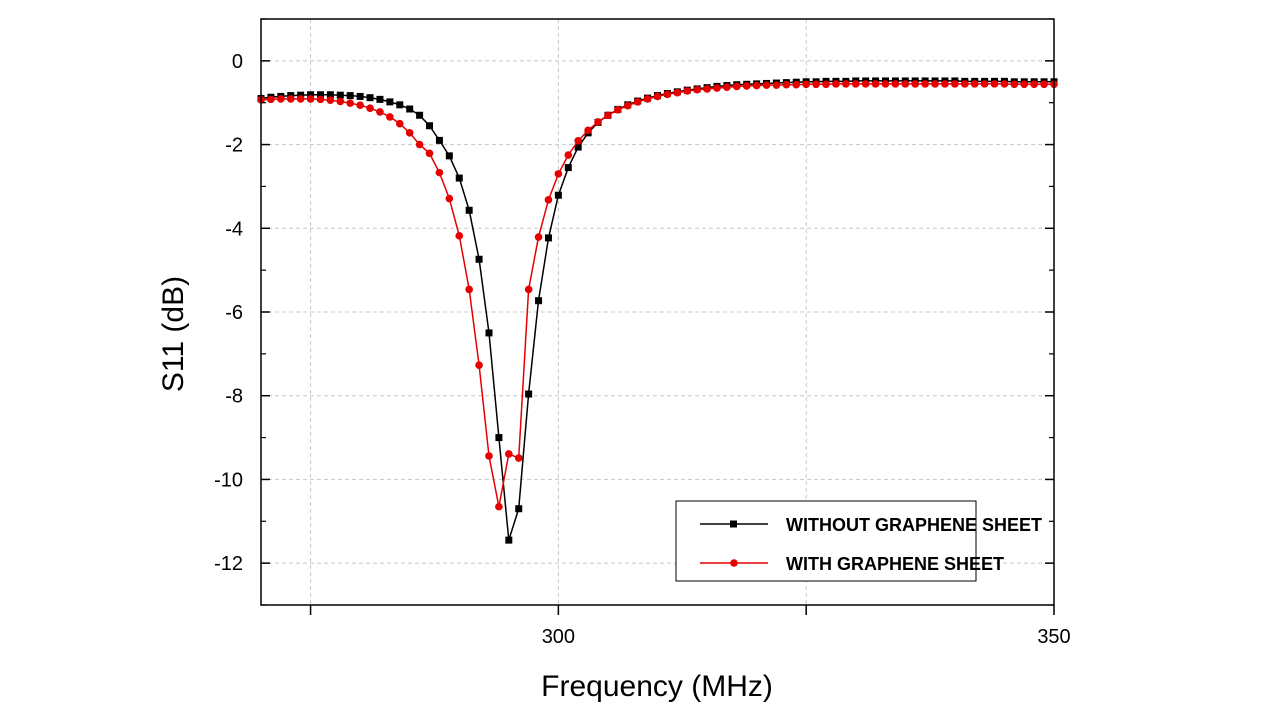  What do you see at coordinates (733, 524) in the screenshot?
I see `legend-marker-without-graphene` at bounding box center [733, 524].